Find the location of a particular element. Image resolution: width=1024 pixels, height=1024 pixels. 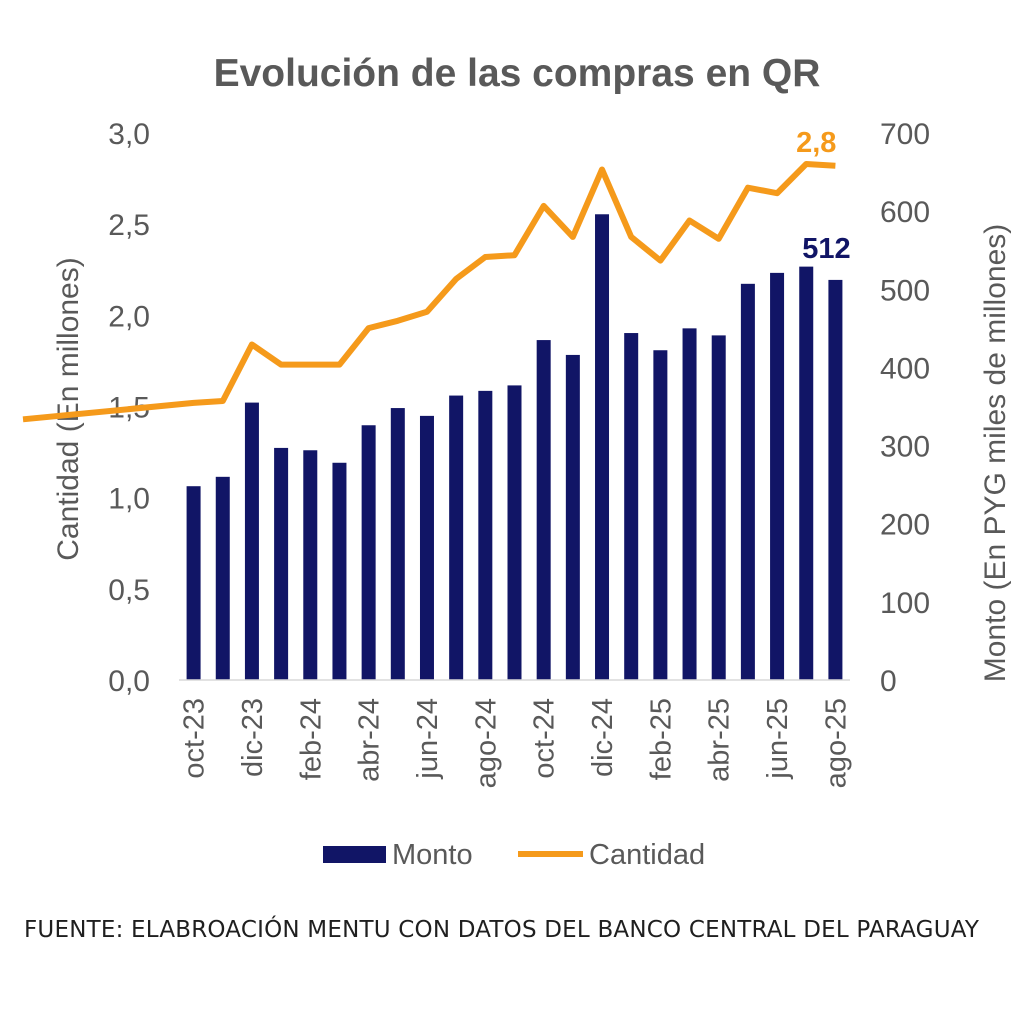

x-tick-label: ago-25 is located at coordinates (836, 743).